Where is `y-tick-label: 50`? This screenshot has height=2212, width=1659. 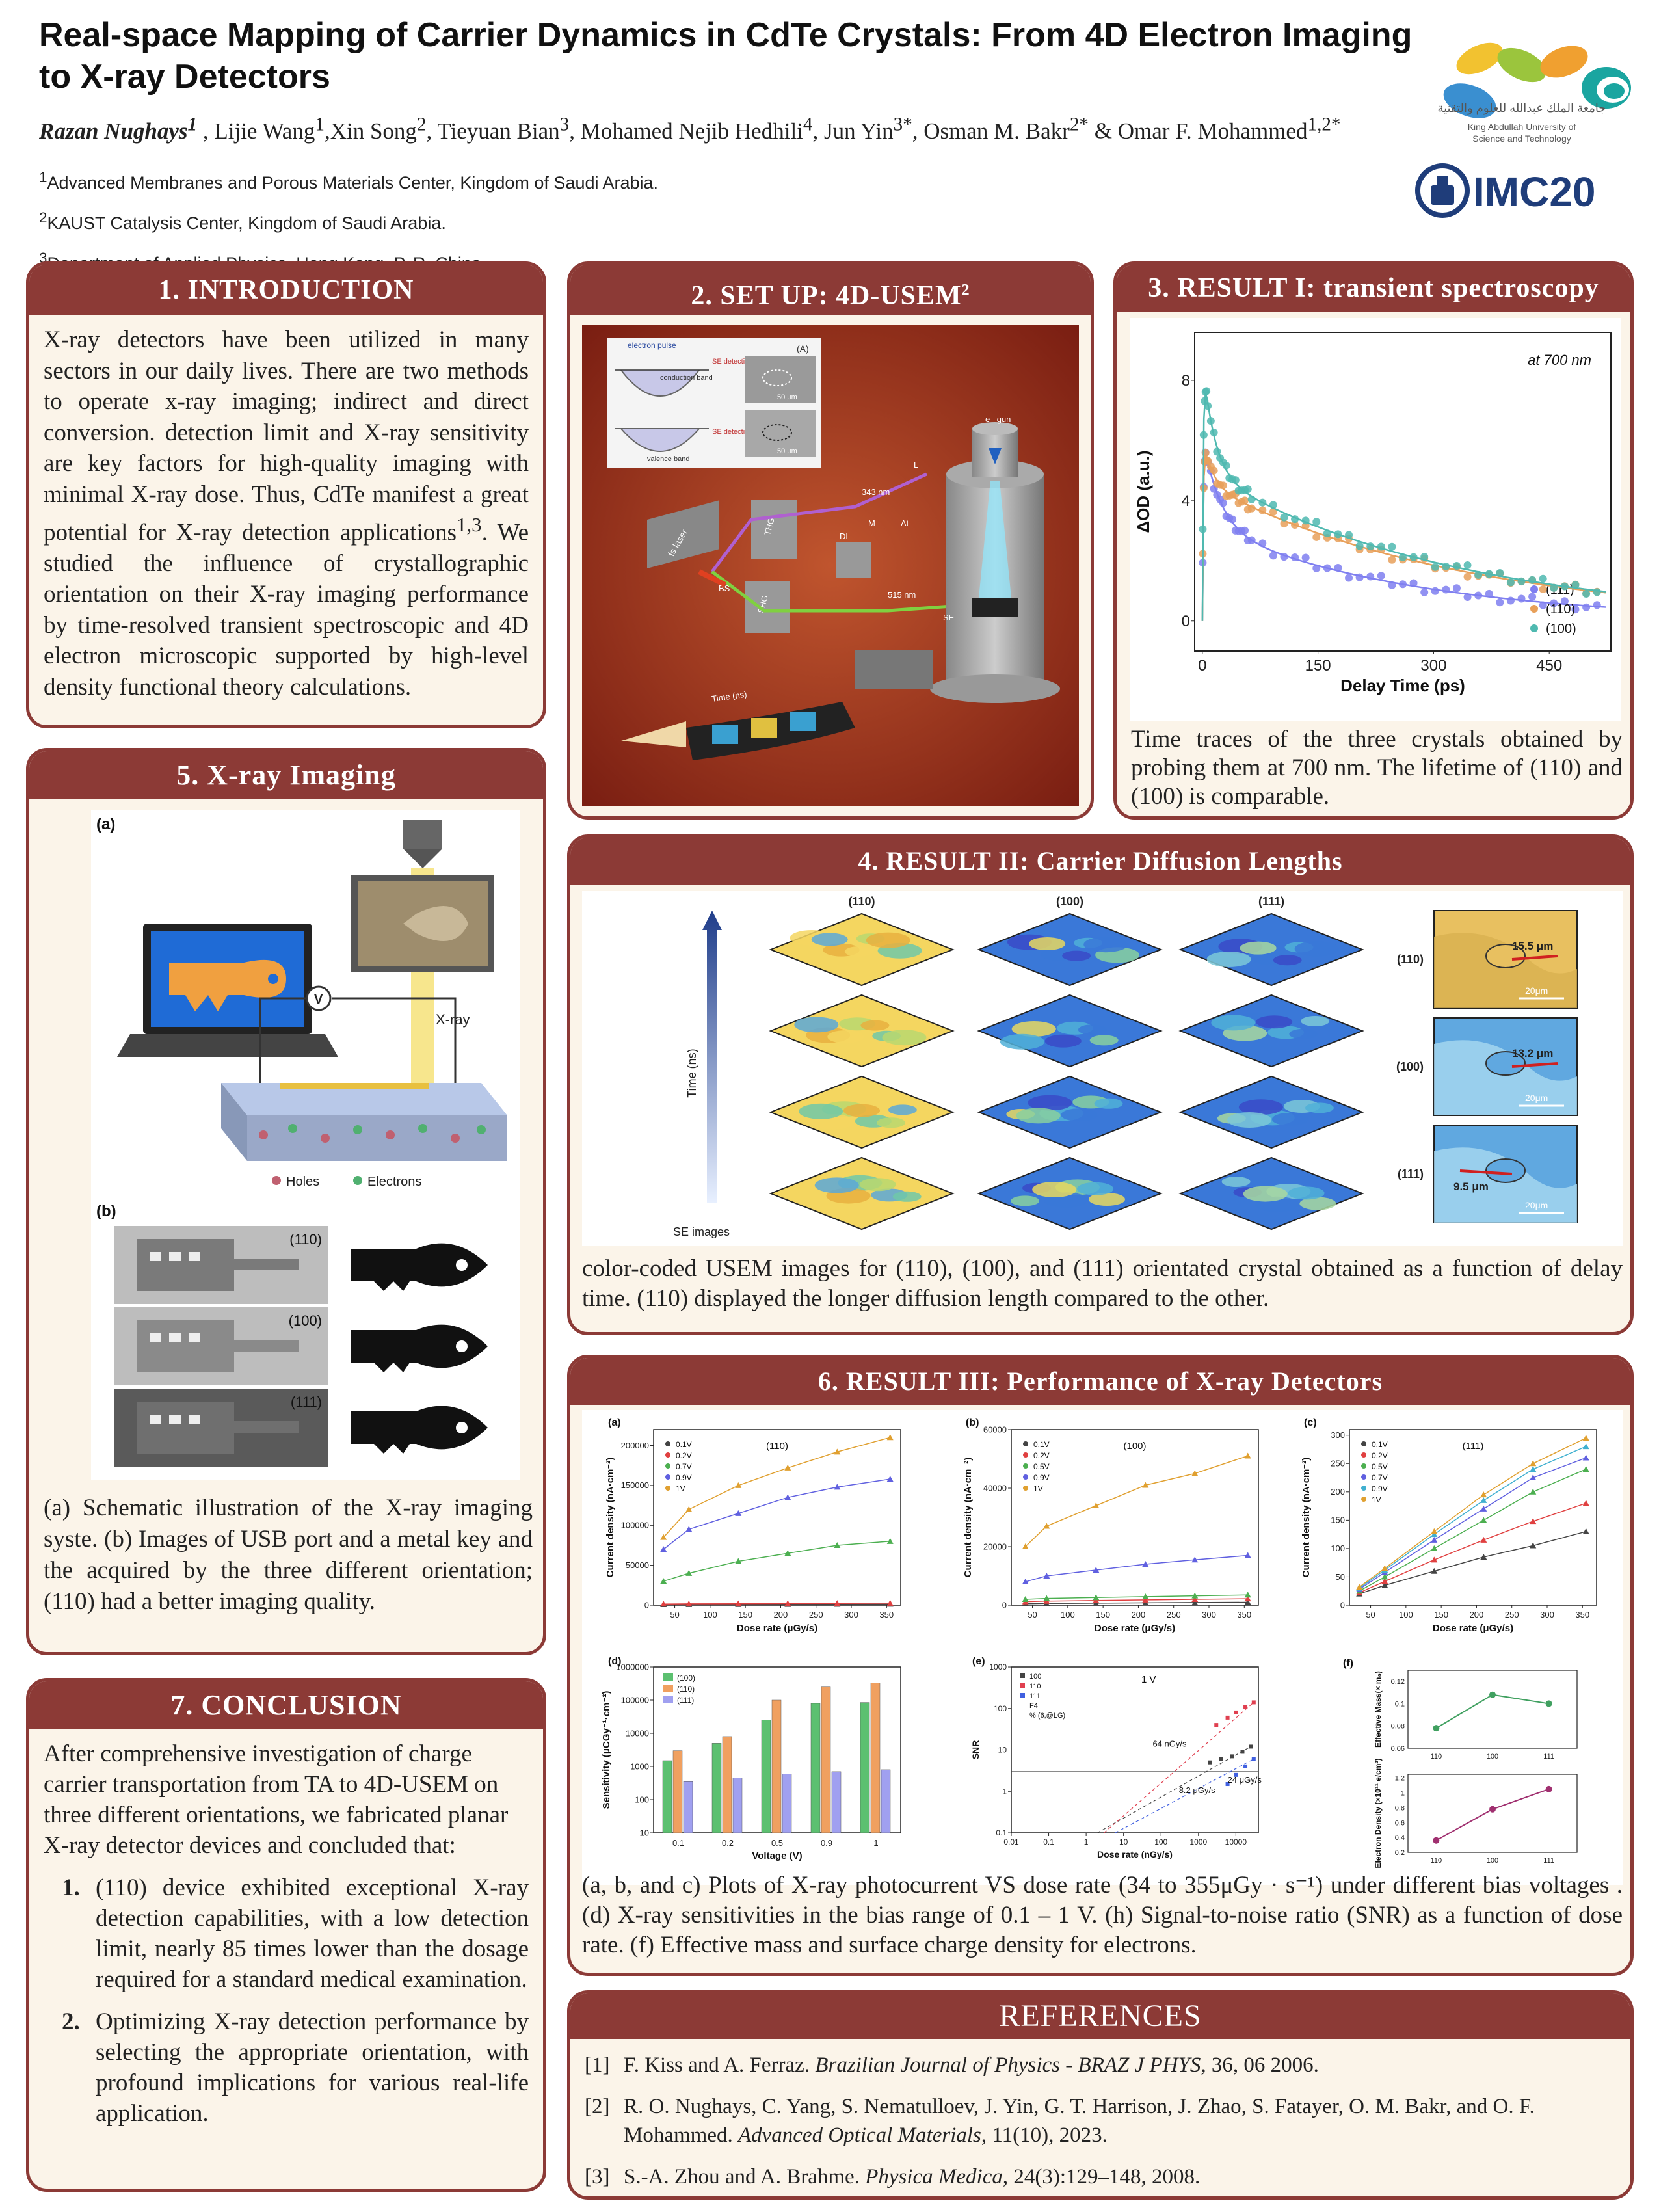 y-tick-label: 50 is located at coordinates (1340, 1577).